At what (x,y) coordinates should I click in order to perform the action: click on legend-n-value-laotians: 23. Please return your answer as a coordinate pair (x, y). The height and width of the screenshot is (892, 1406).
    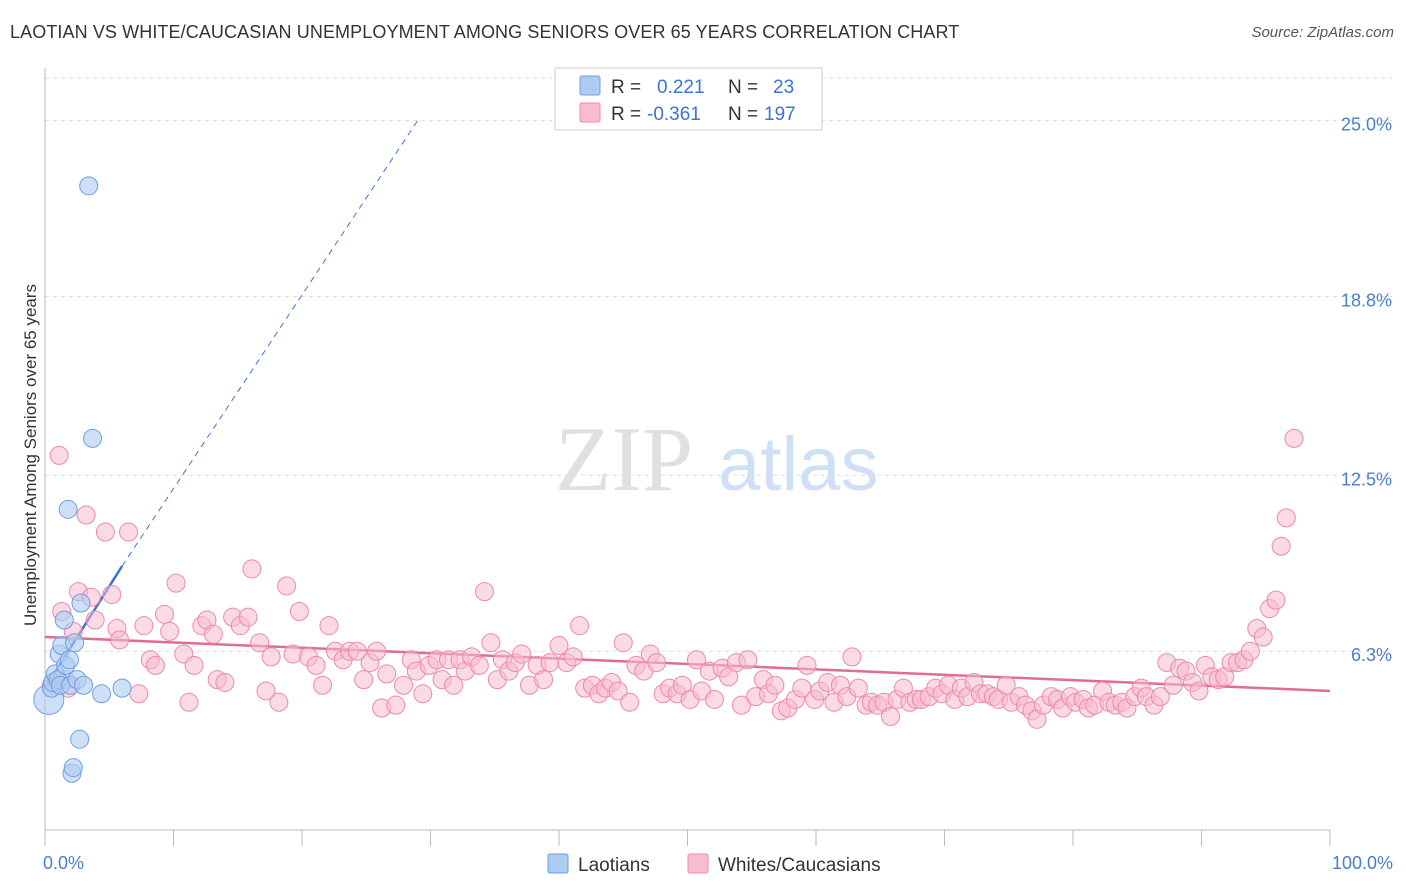
    Looking at the image, I should click on (783, 87).